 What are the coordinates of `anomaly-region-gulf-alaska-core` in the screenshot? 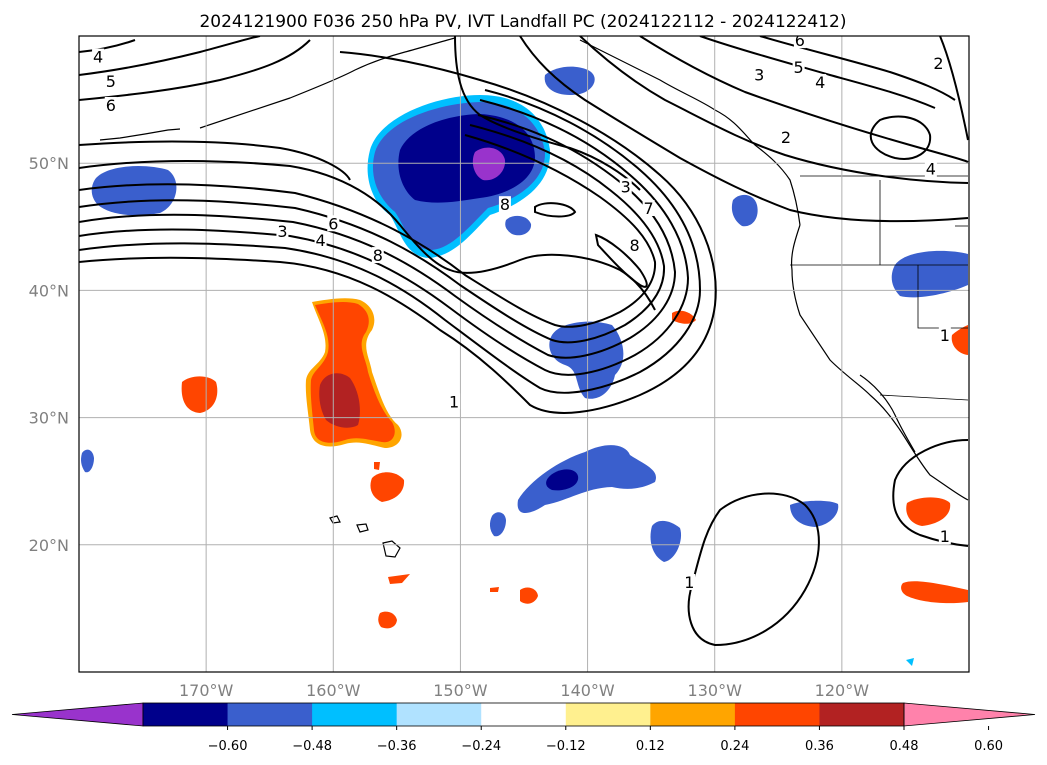 It's located at (466, 158).